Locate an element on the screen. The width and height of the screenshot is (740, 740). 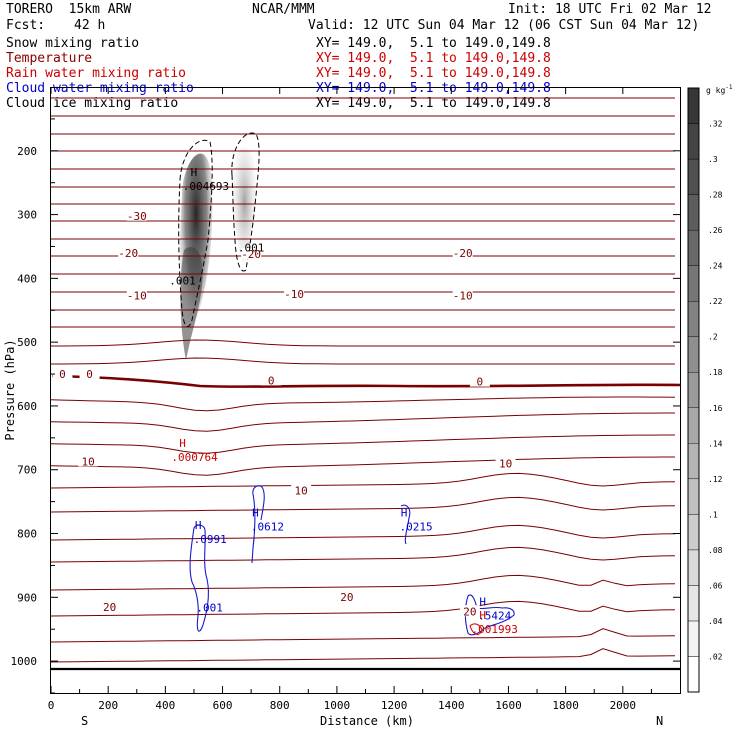
field-xy-rain: XY= 149.0, 5.1 to 149.0,149.8 is located at coordinates (433, 73).